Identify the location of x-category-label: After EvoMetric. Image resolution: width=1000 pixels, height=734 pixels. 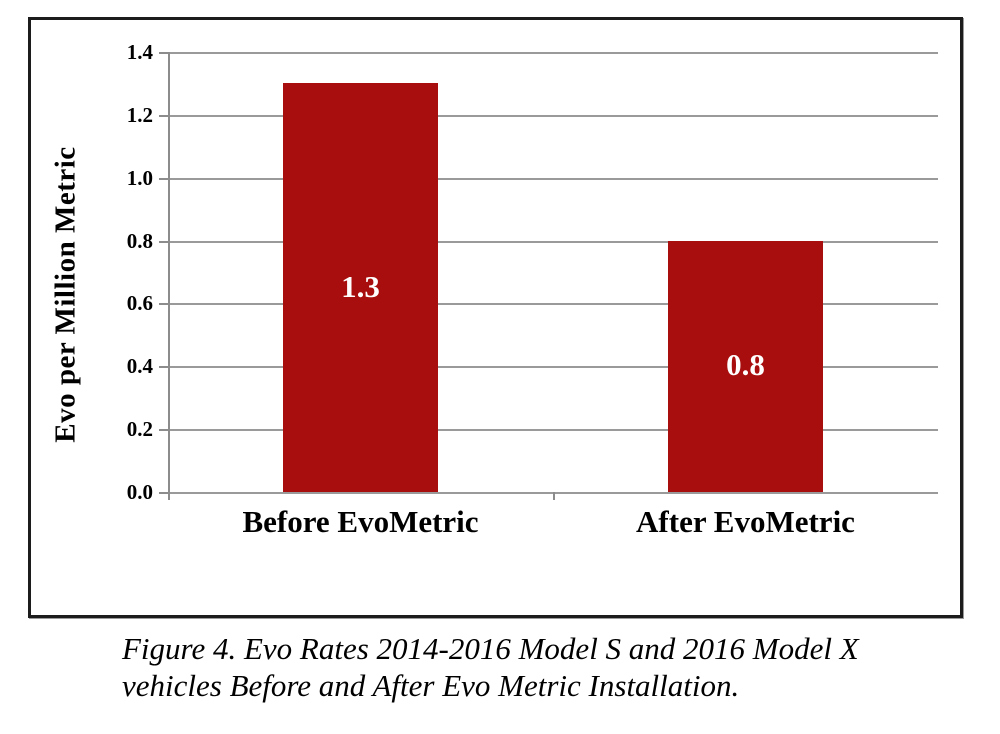
(745, 521).